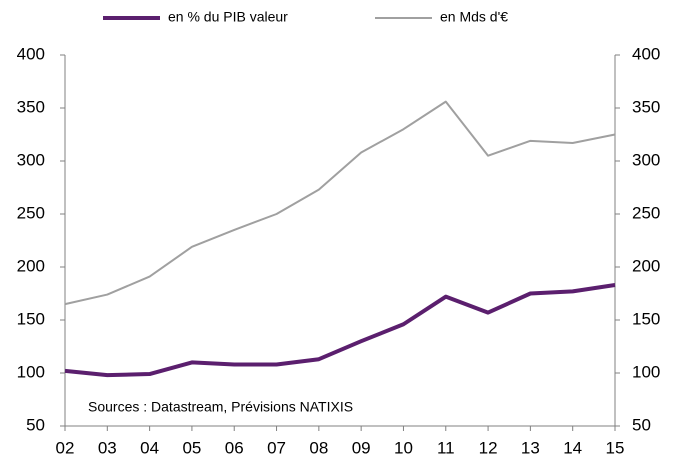 This screenshot has height=461, width=673. What do you see at coordinates (234, 447) in the screenshot?
I see `x-tick-label: 06` at bounding box center [234, 447].